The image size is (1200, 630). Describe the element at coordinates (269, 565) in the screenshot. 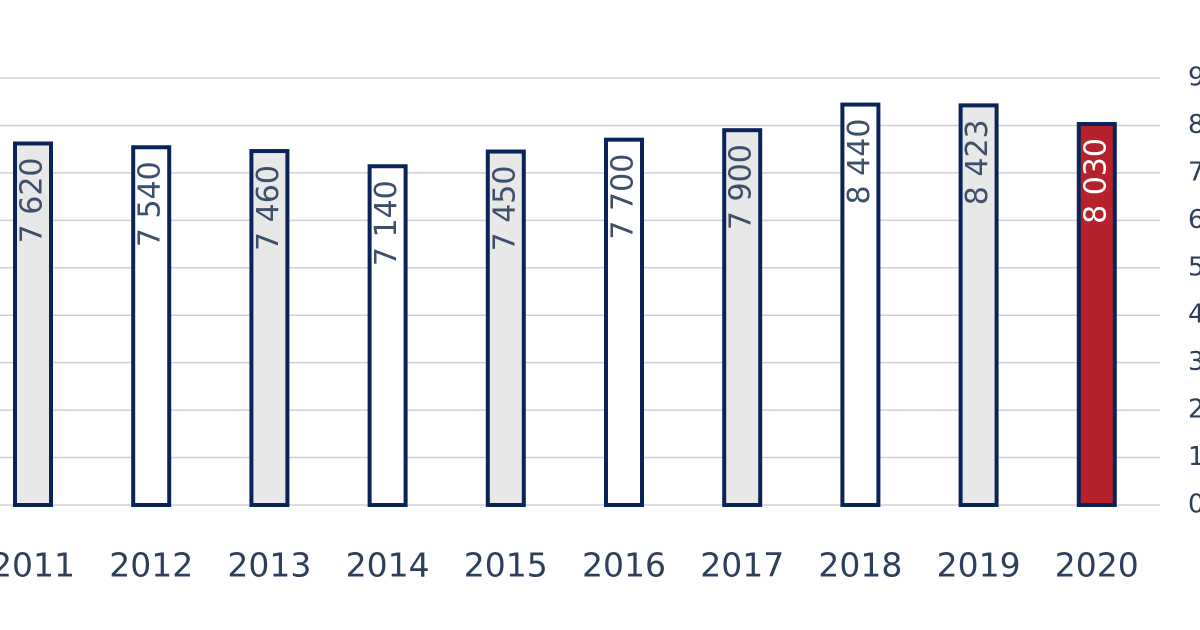

I see `x-tick-label: 2013` at that location.